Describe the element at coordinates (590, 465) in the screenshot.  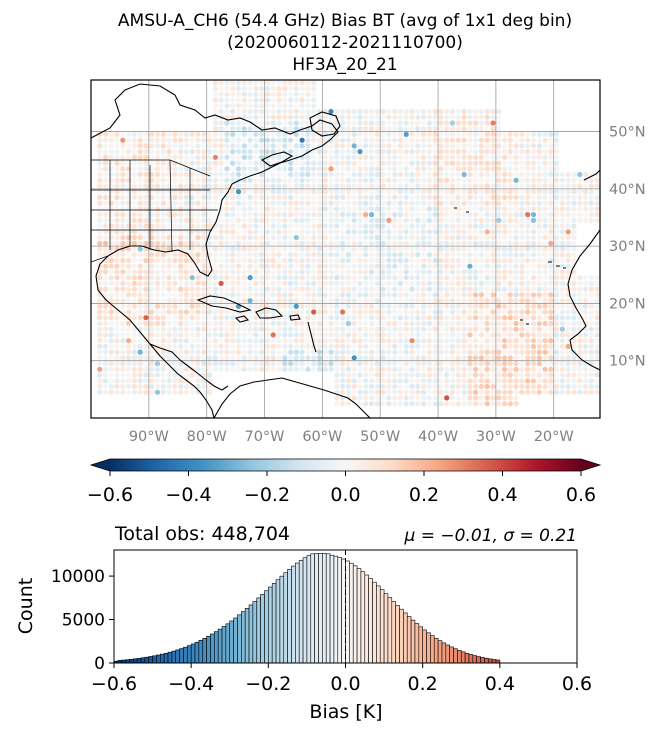
I see `colorbar-extend-high` at that location.